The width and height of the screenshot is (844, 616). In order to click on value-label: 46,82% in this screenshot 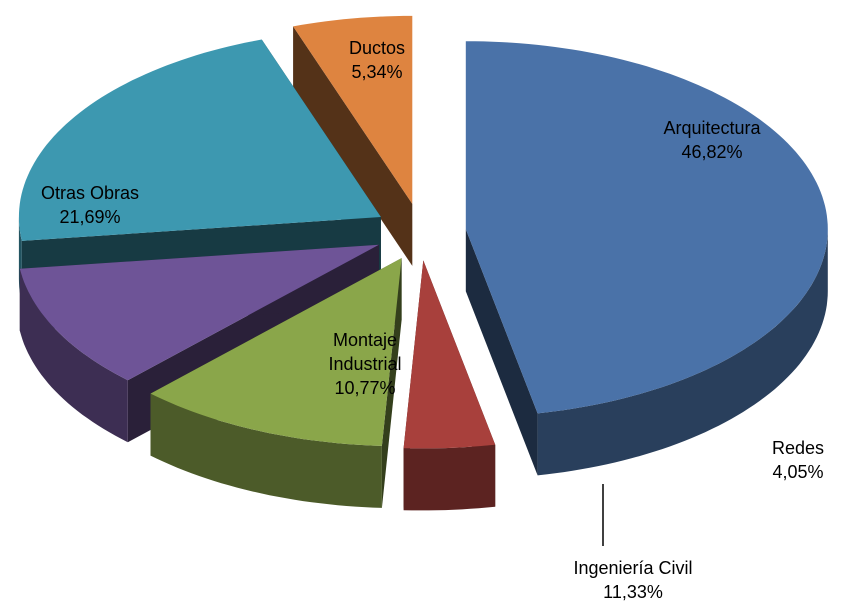, I will do `click(712, 152)`.